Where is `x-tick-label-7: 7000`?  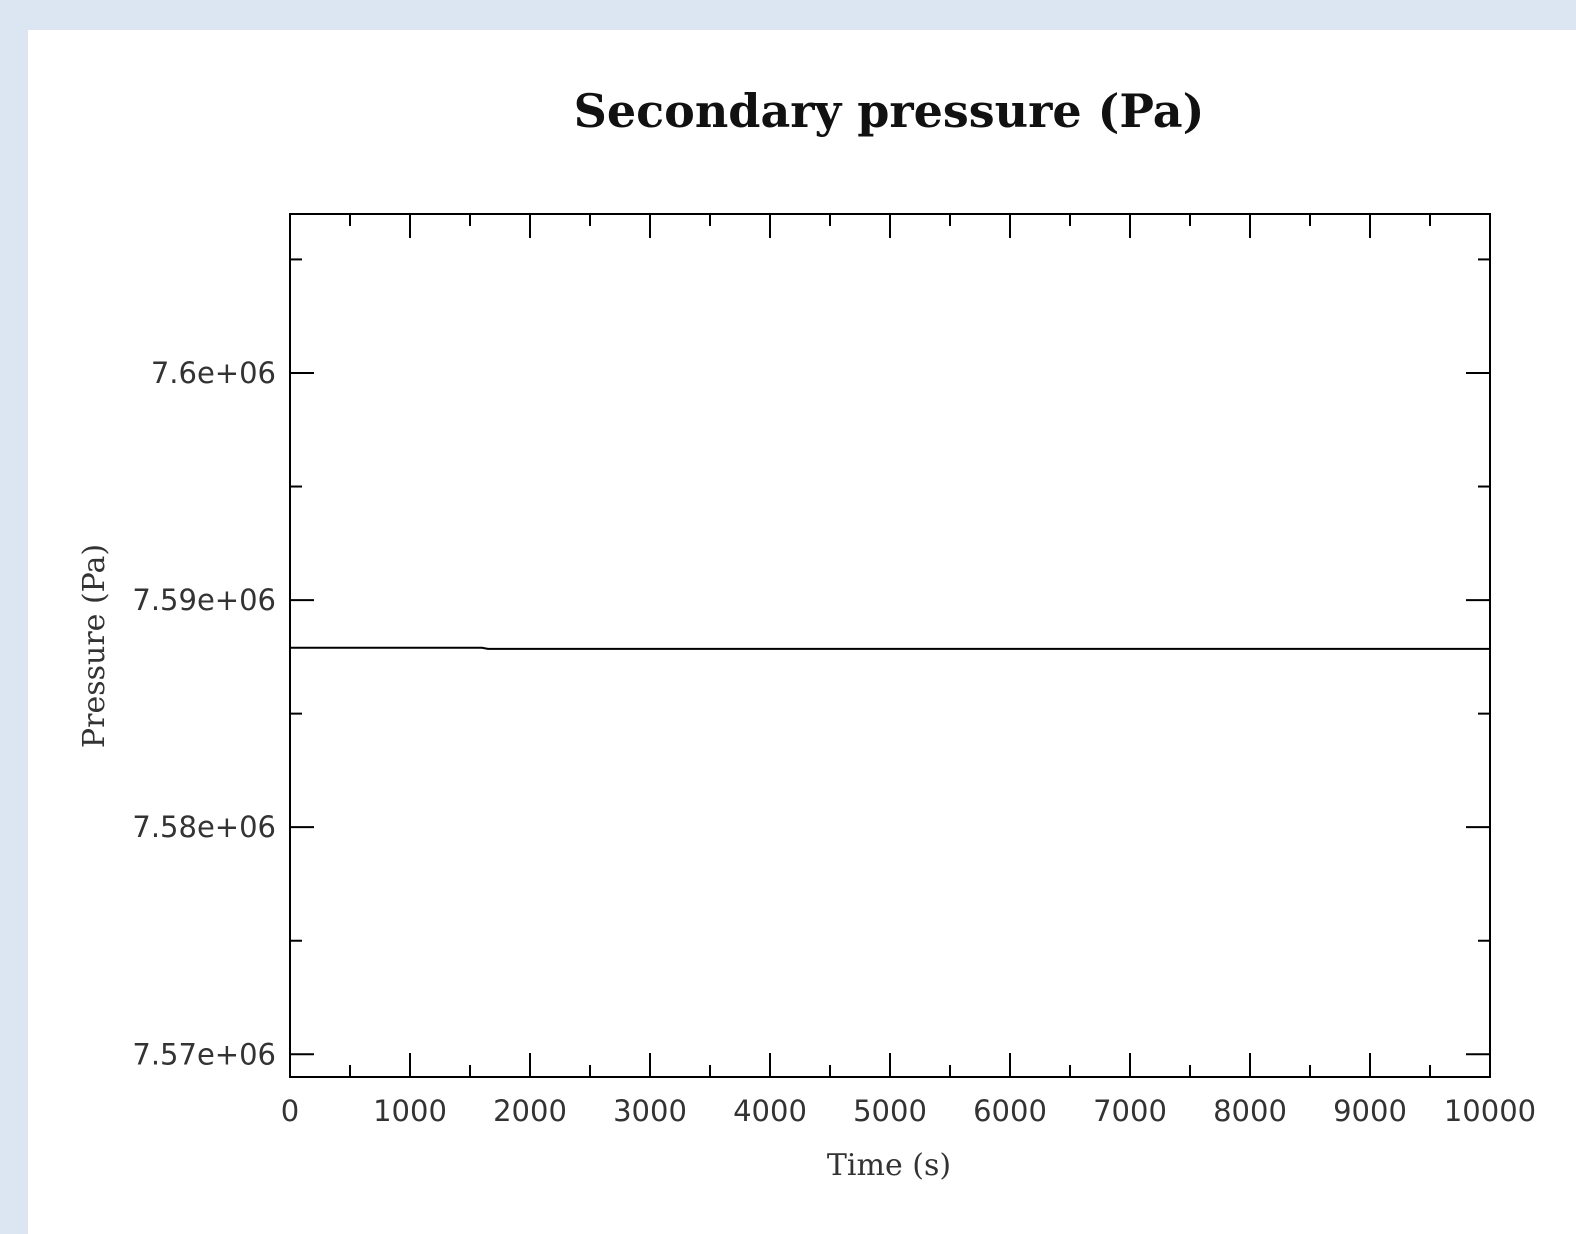
x-tick-label-7: 7000 is located at coordinates (1130, 1111).